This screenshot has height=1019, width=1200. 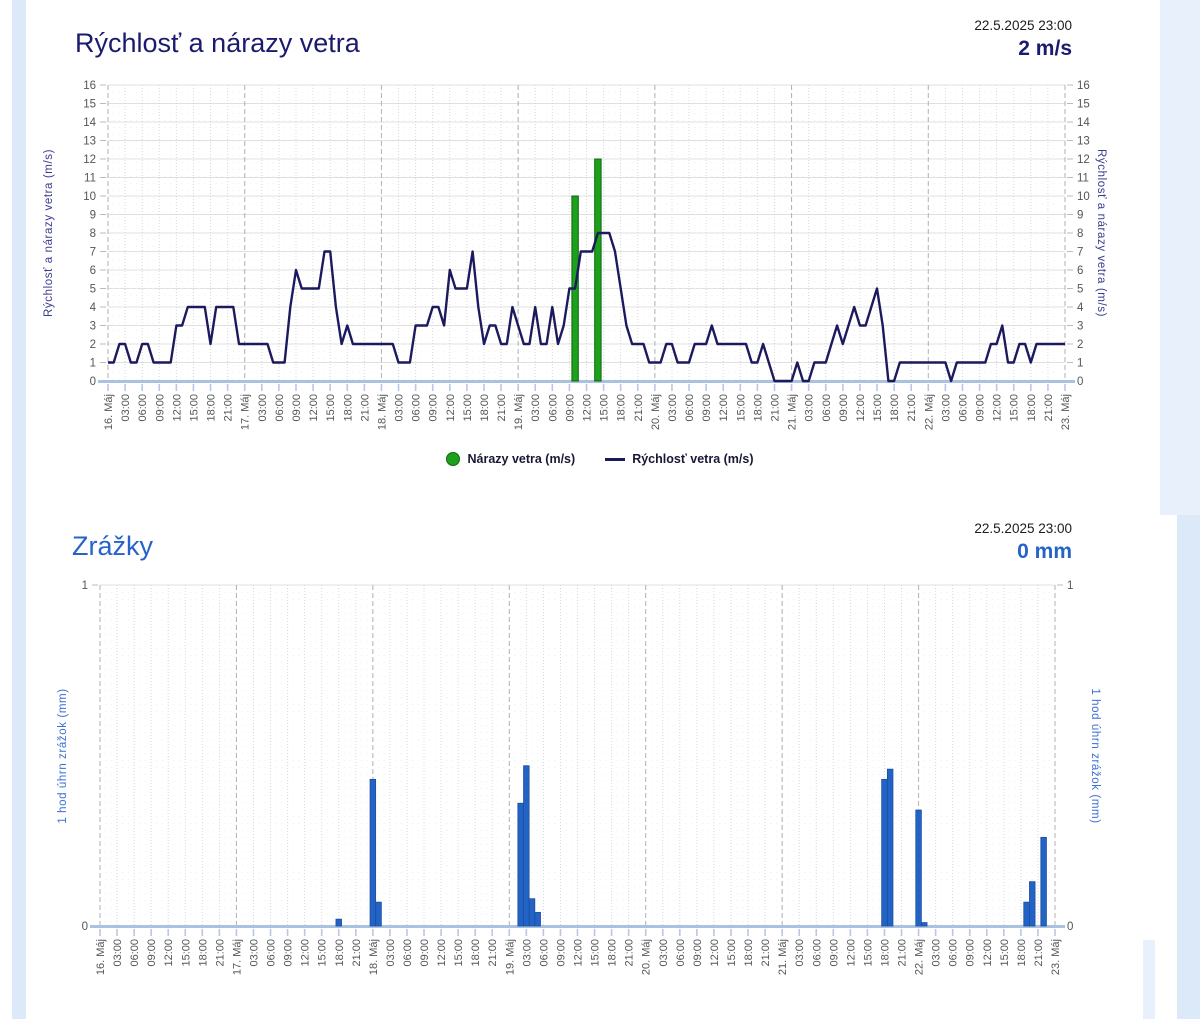 I want to click on y-tick-label-right: 6, so click(x=1080, y=271).